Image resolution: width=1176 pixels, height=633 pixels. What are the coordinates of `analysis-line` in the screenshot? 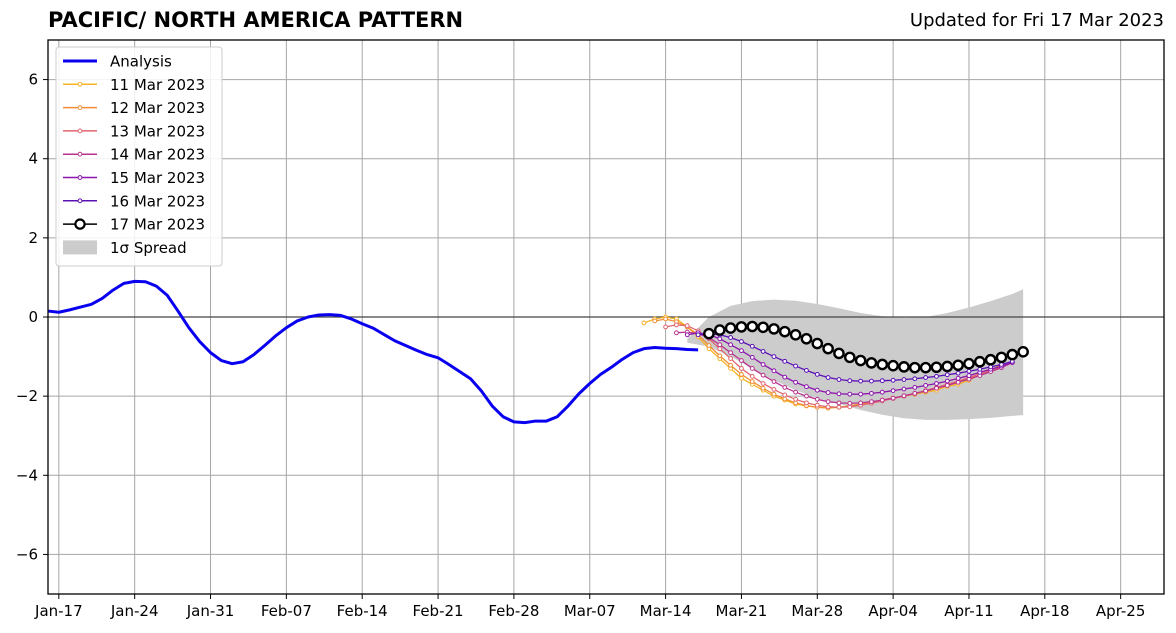 It's located at (373, 352).